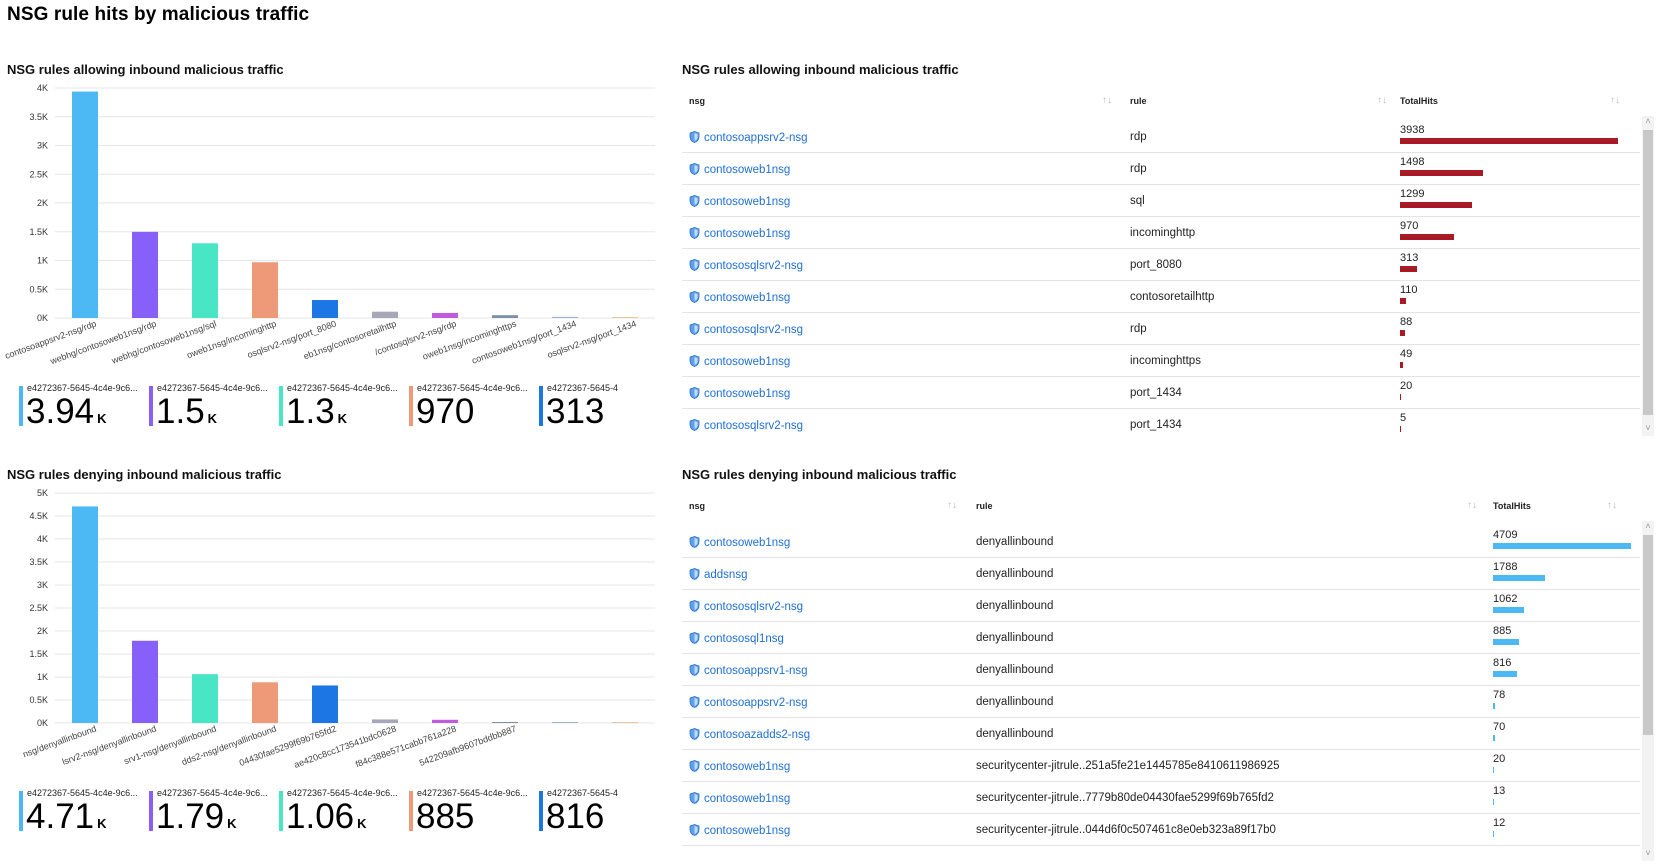 The width and height of the screenshot is (1671, 864). Describe the element at coordinates (1161, 701) in the screenshot. I see `table-row: contosoappsrv2-nsg denyallinbound 78` at that location.